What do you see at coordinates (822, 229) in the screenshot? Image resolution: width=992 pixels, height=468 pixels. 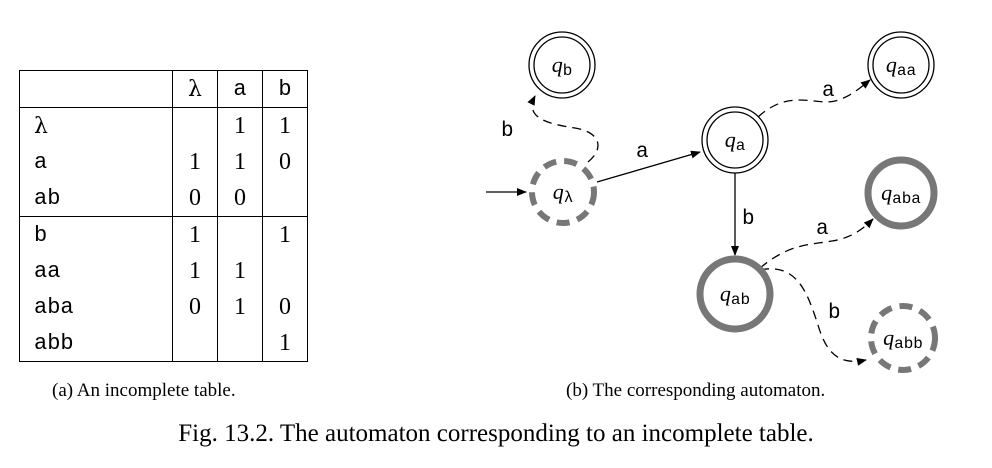 I see `edge-label-ab-aba: a` at bounding box center [822, 229].